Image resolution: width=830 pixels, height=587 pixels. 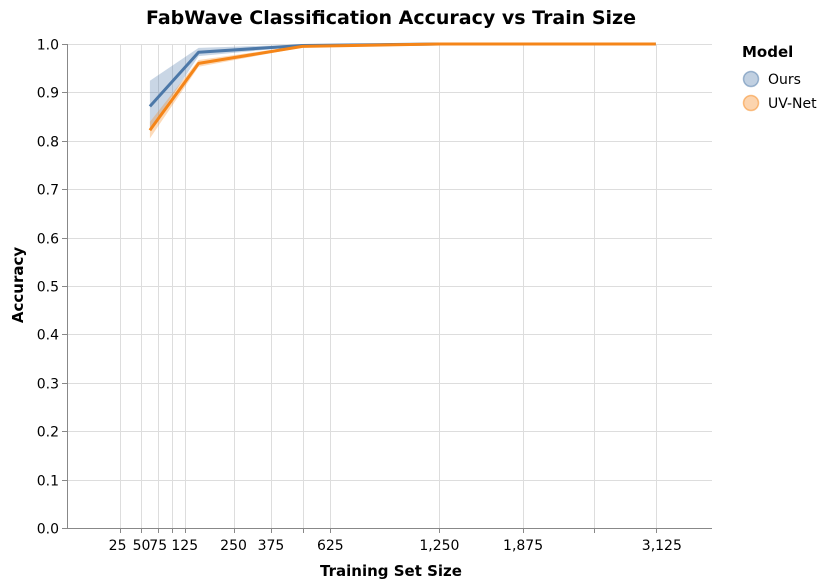 I want to click on x-tick-label: 375, so click(x=271, y=546).